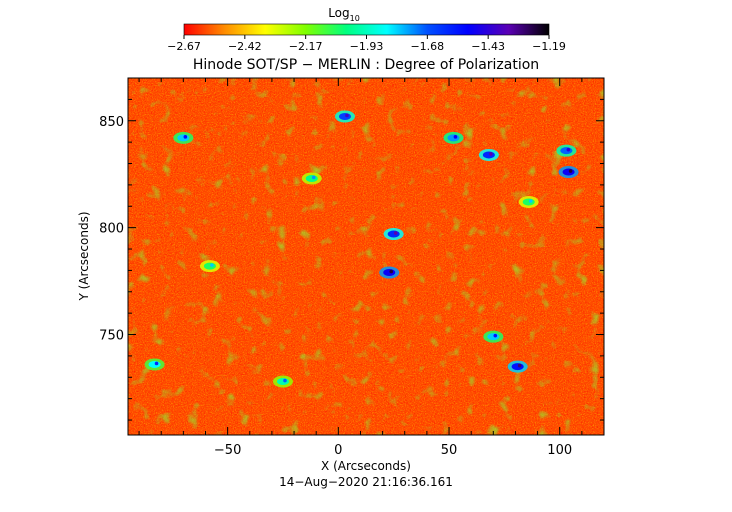 This screenshot has width=732, height=512. What do you see at coordinates (366, 482) in the screenshot?
I see `observation-timestamp: 14−Aug−2020 21:16:36.161` at bounding box center [366, 482].